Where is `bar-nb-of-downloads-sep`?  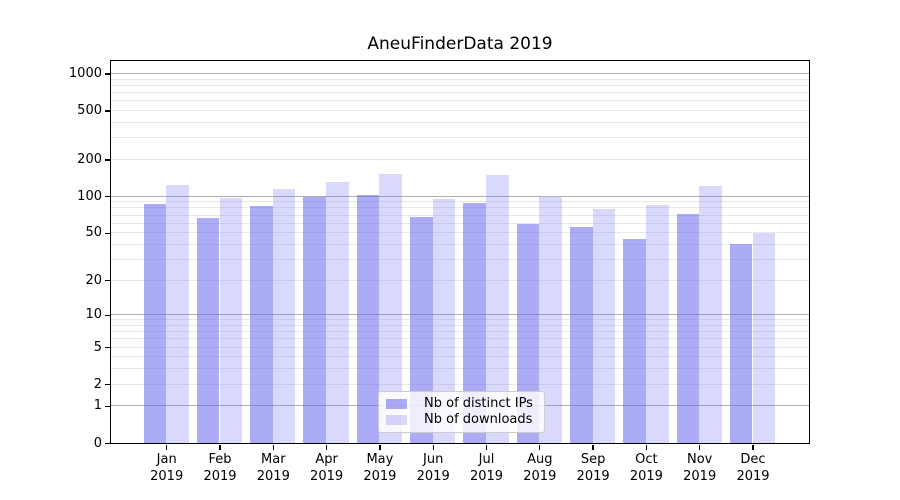
bar-nb-of-downloads-sep is located at coordinates (604, 326).